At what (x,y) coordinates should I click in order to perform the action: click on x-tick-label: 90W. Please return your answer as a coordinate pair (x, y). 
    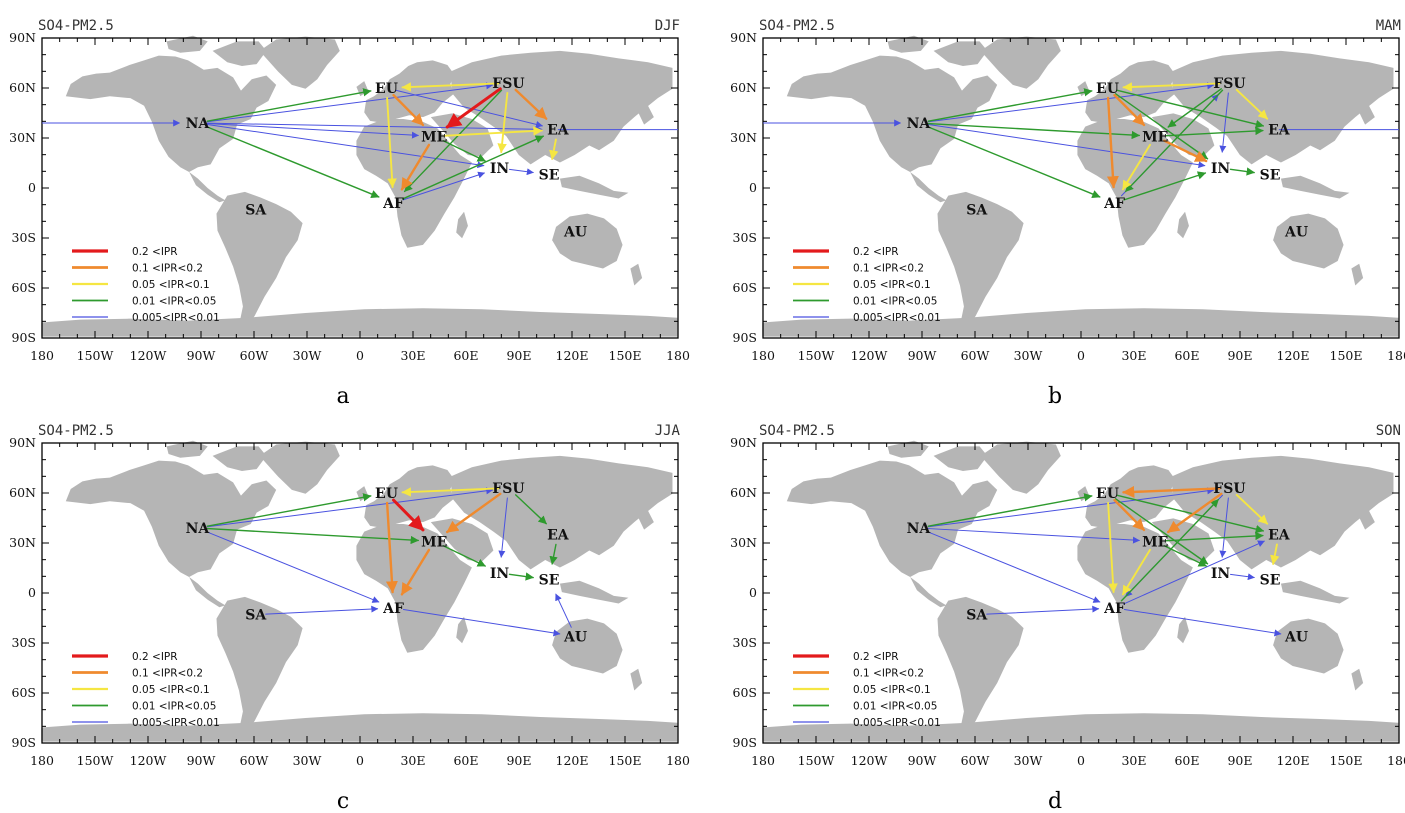
    Looking at the image, I should click on (201, 760).